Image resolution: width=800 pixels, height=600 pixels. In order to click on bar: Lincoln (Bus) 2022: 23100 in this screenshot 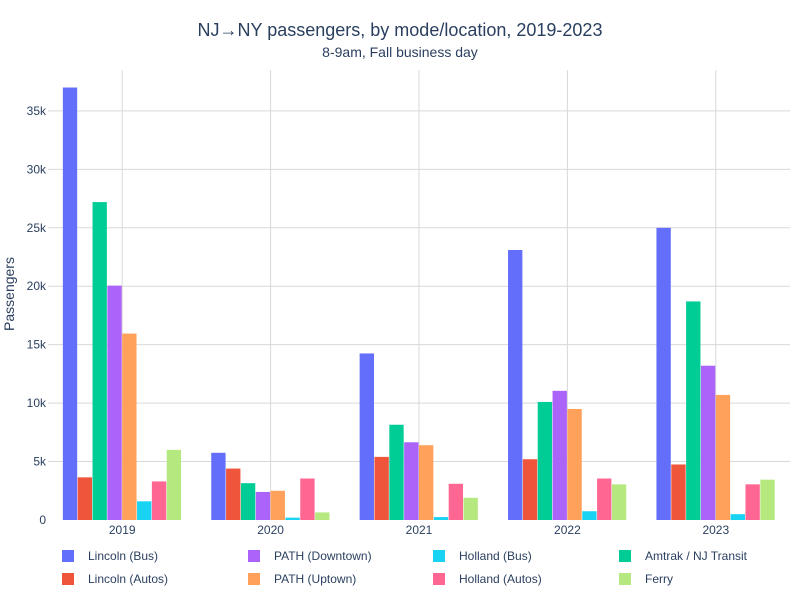, I will do `click(515, 385)`.